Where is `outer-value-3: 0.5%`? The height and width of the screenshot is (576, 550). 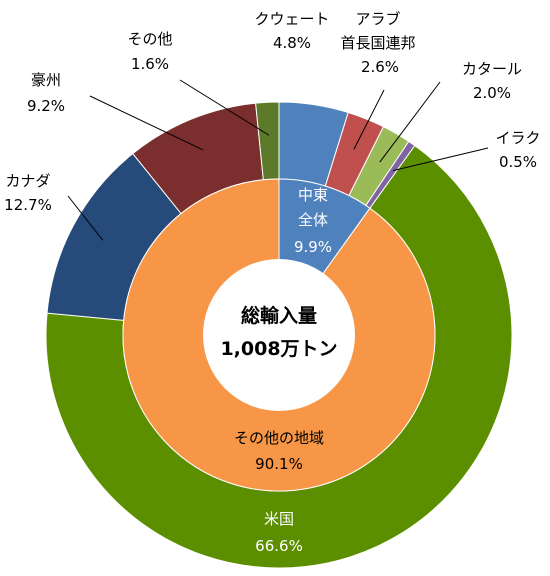
outer-value-3: 0.5% is located at coordinates (518, 162).